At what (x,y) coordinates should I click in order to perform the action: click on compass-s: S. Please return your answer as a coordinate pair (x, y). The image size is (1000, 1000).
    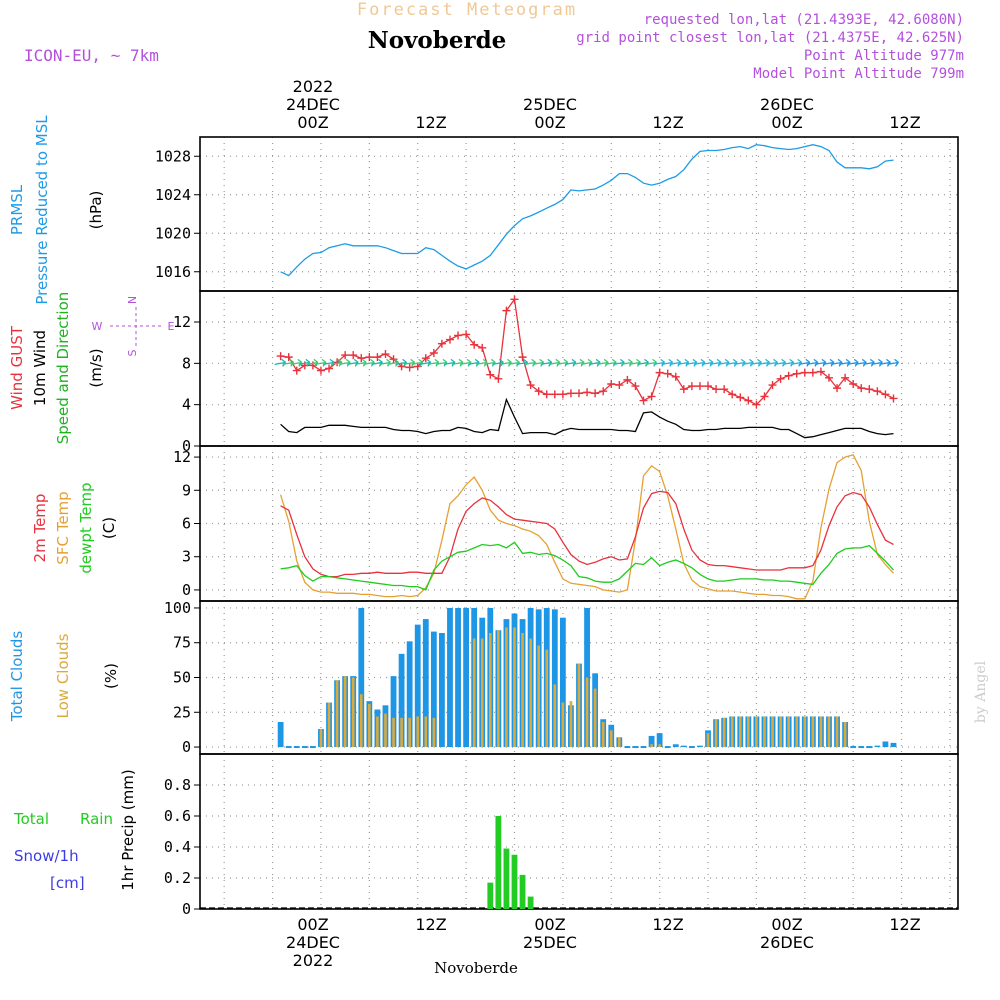
    Looking at the image, I should click on (132, 352).